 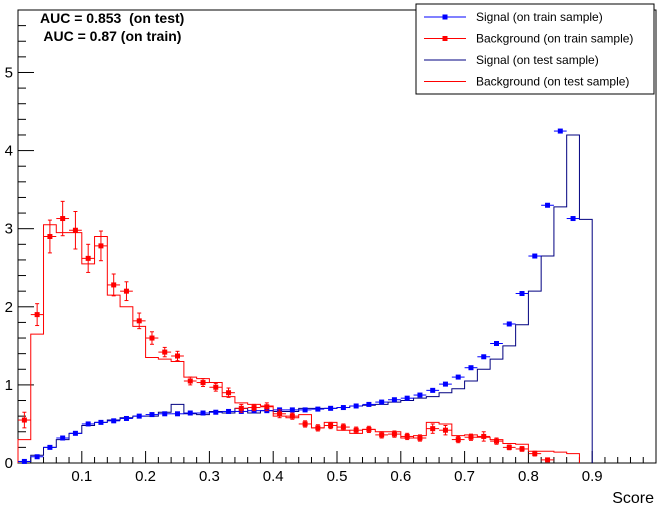 I want to click on x-tick-label: 0.5, so click(x=337, y=476).